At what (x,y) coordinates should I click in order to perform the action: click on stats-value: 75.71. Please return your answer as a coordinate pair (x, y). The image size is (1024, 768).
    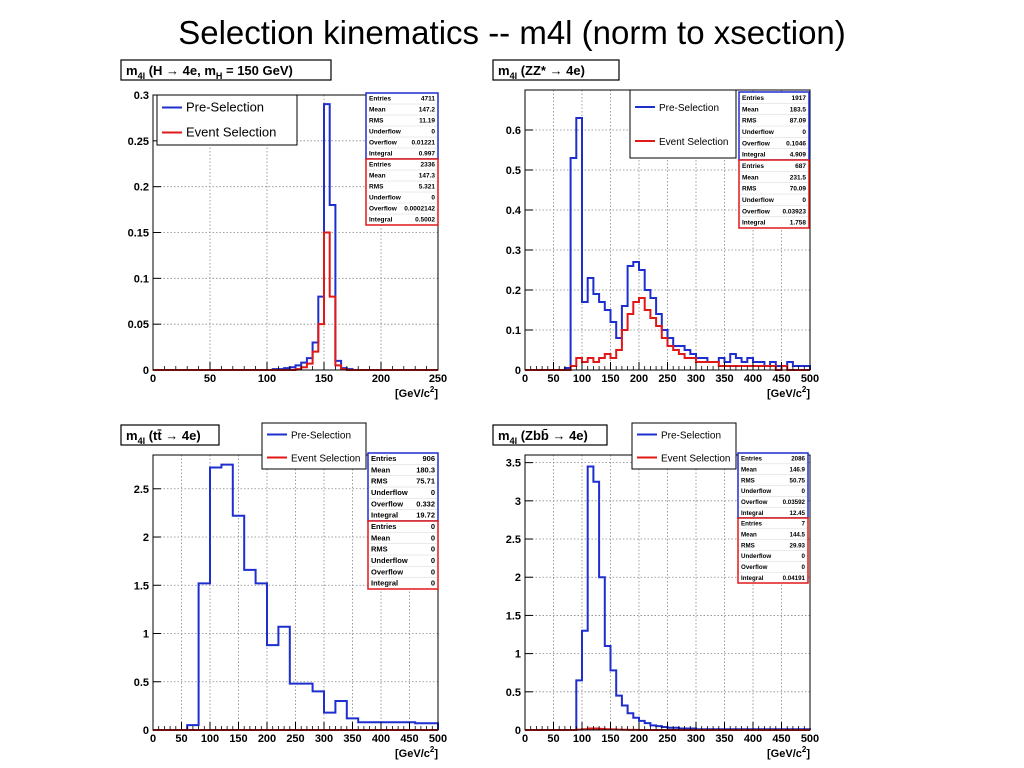
    Looking at the image, I should click on (425, 481).